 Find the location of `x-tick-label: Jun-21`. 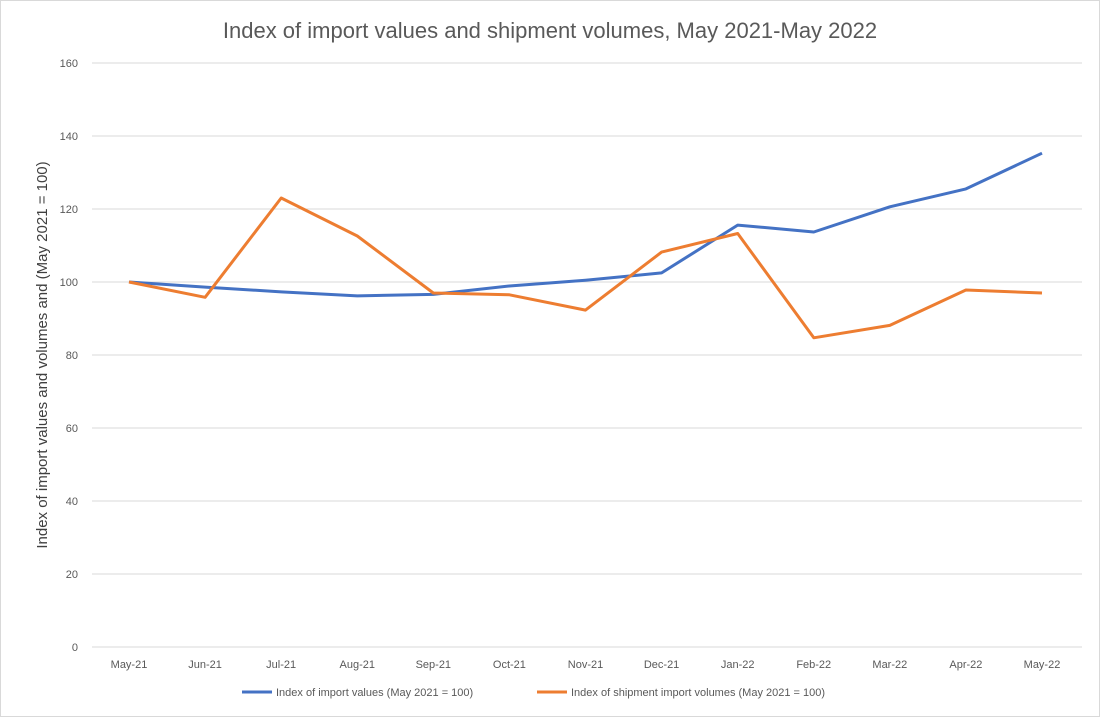

x-tick-label: Jun-21 is located at coordinates (205, 665).